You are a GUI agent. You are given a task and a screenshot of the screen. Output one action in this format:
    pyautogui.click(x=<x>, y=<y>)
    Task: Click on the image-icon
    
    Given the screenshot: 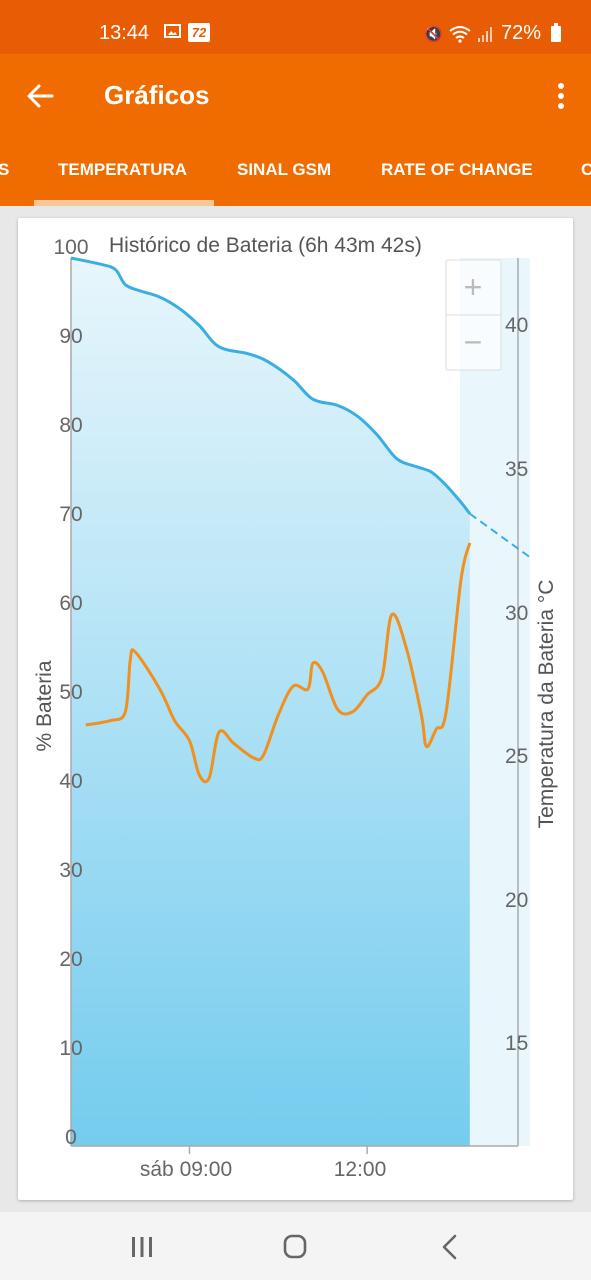 What is the action you would take?
    pyautogui.click(x=172, y=31)
    